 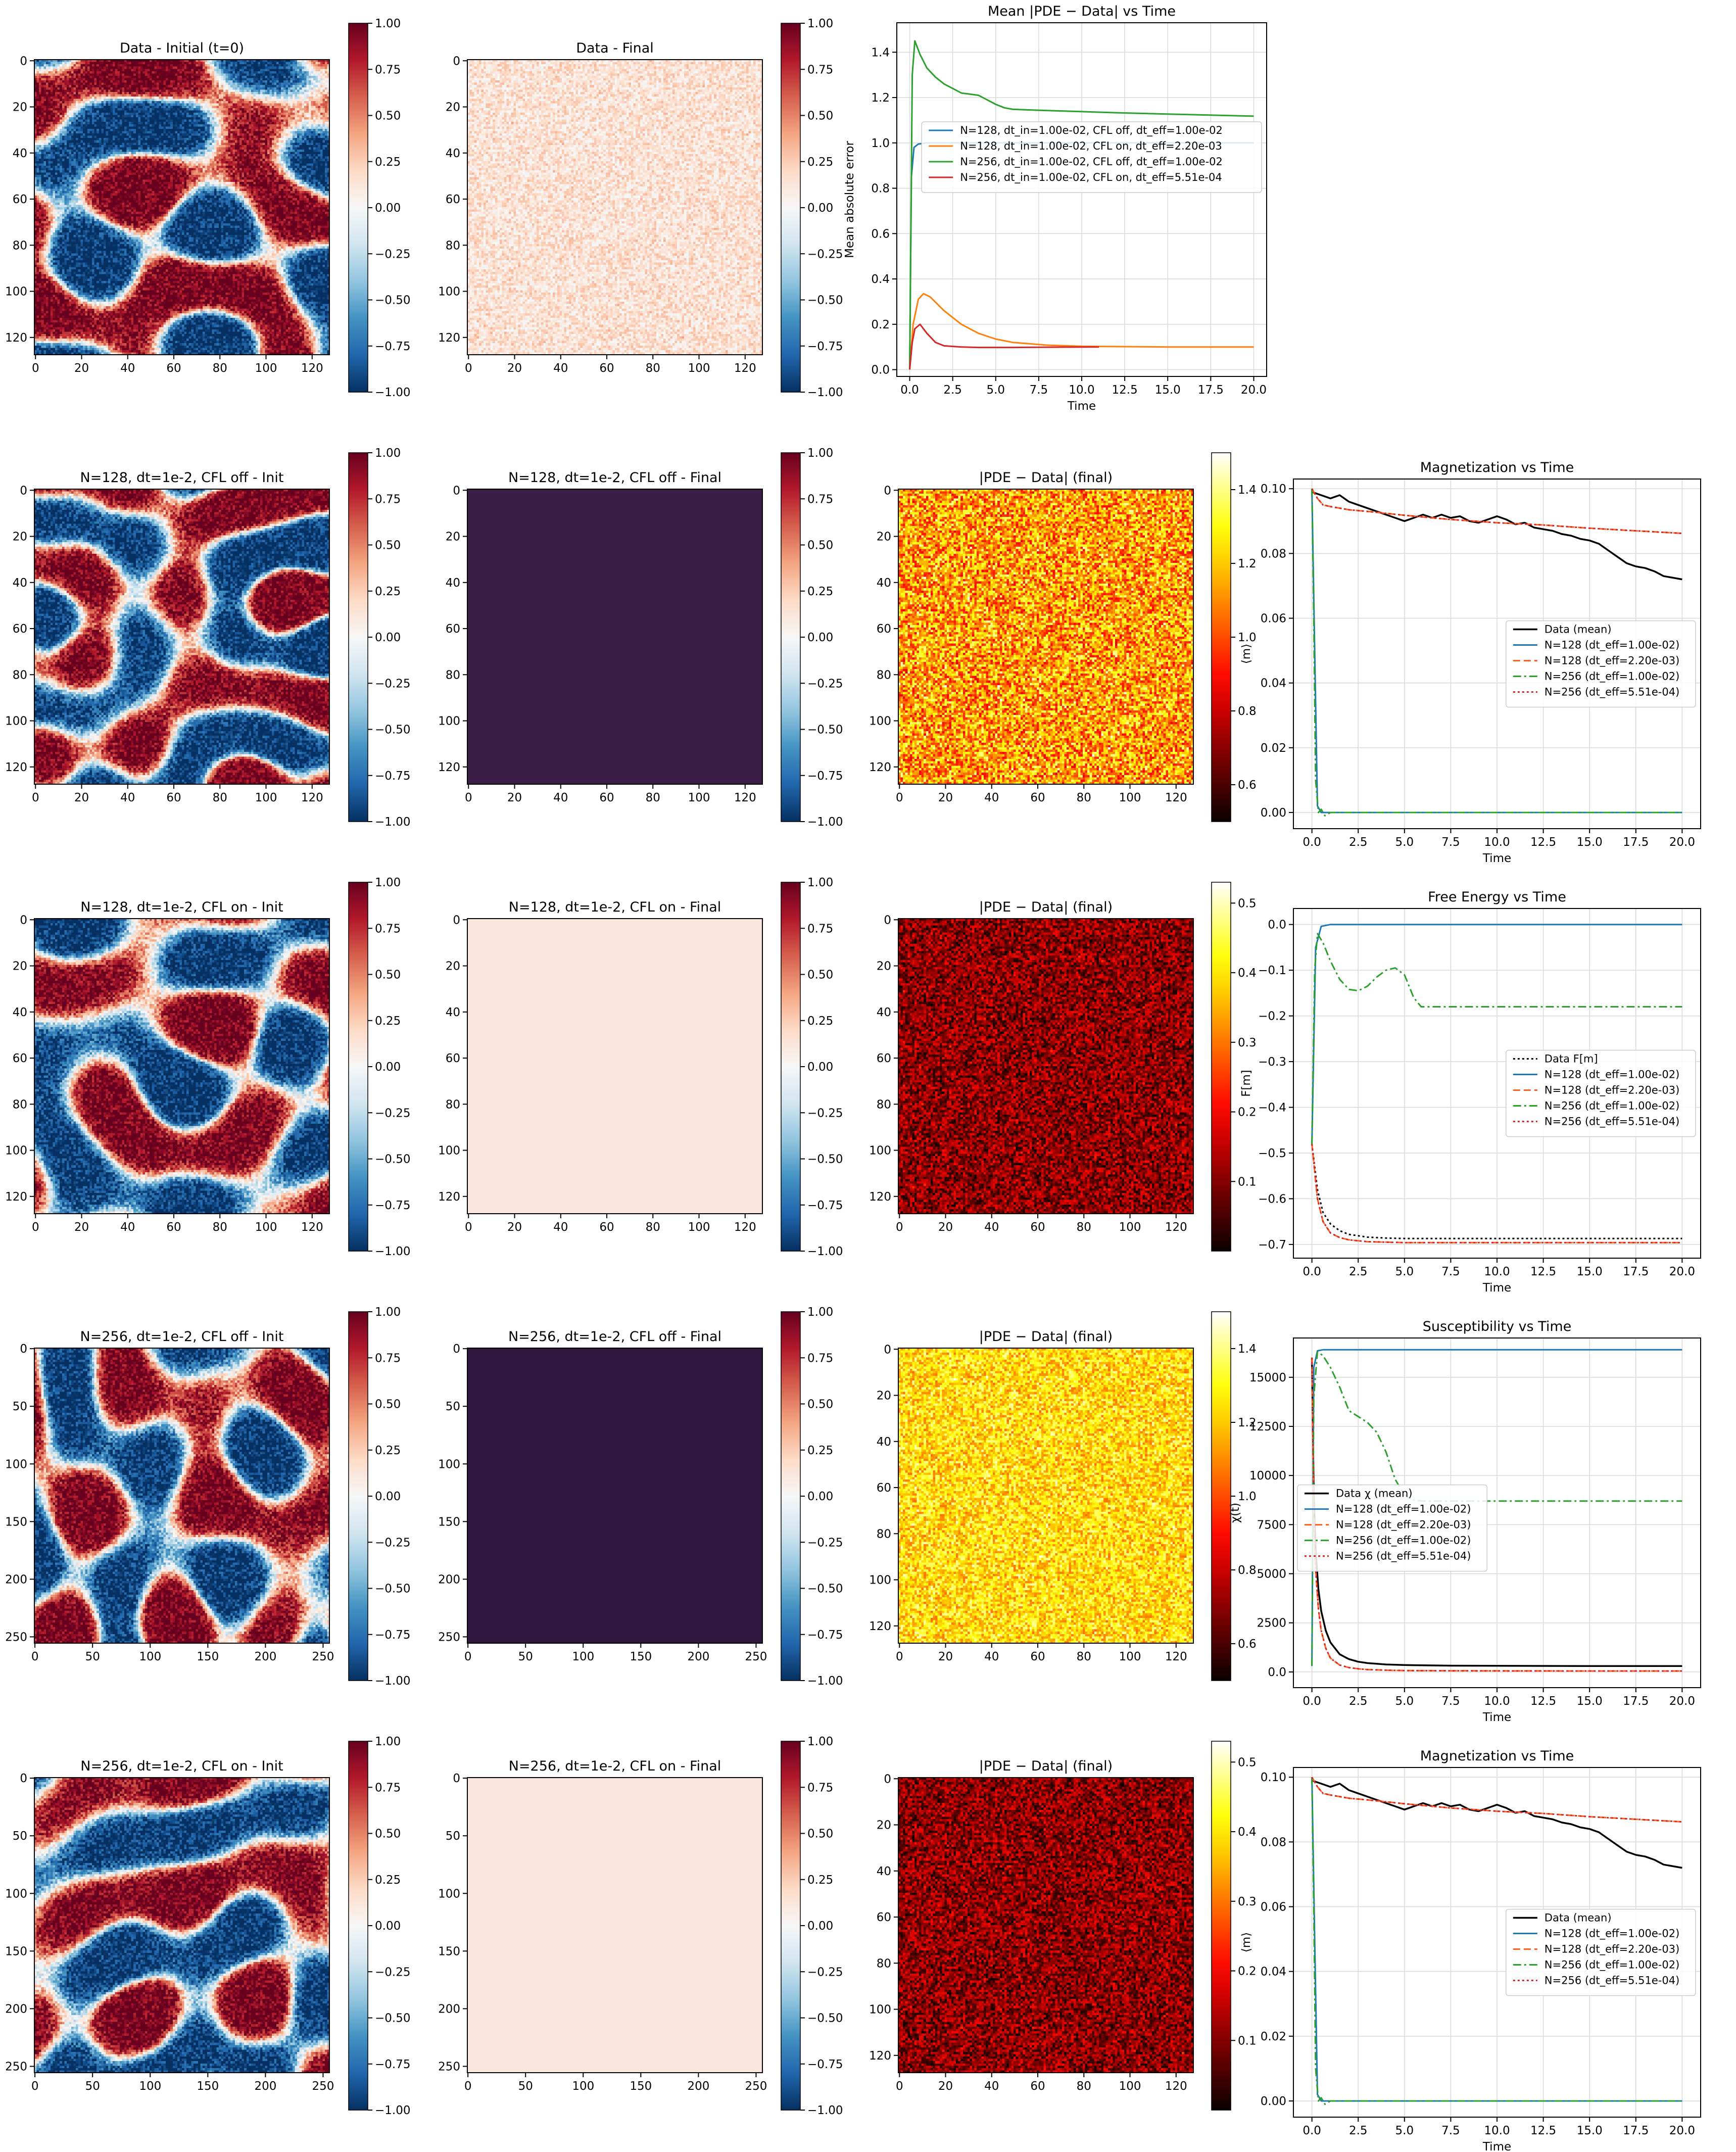 I want to click on y-tick-label: 50, so click(x=20, y=1406).